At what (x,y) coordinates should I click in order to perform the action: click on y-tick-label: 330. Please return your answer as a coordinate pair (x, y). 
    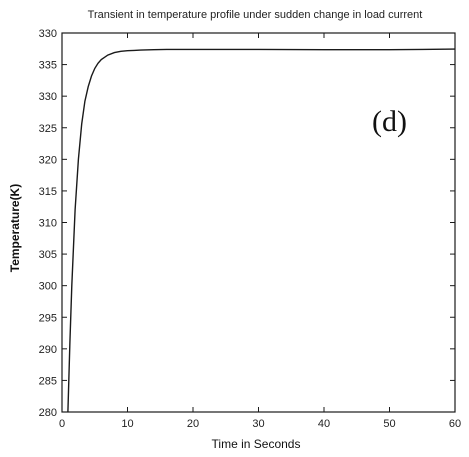
    Looking at the image, I should click on (48, 97).